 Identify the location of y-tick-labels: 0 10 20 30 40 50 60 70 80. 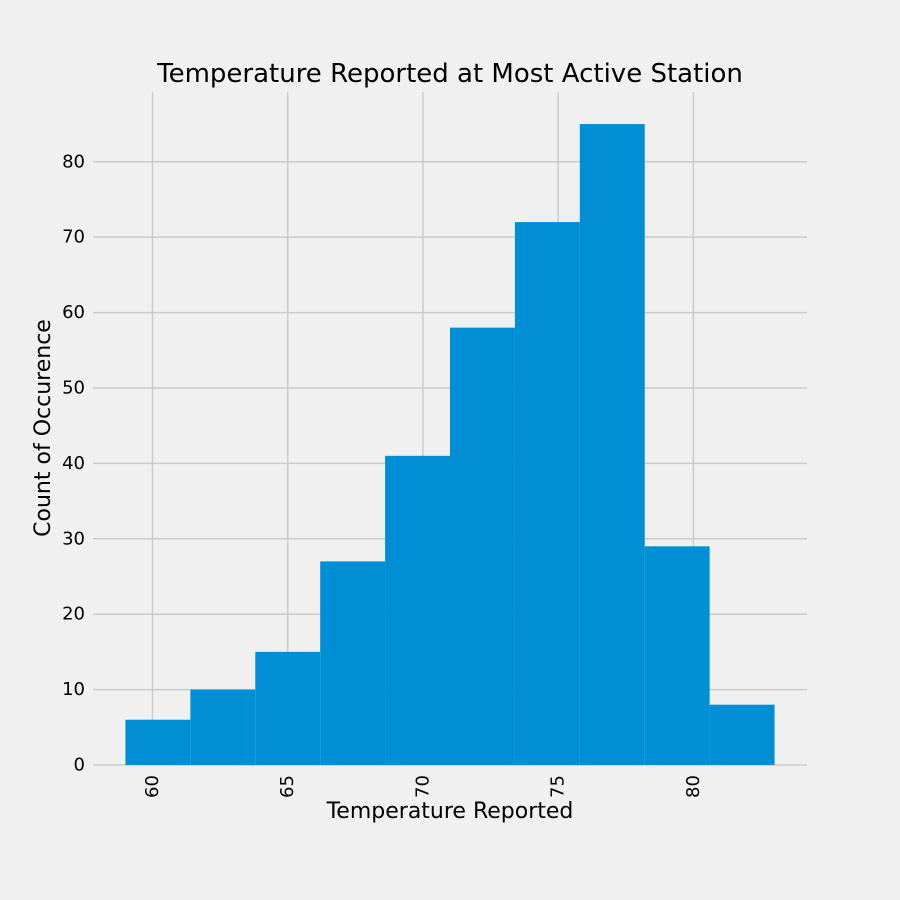
(73, 463).